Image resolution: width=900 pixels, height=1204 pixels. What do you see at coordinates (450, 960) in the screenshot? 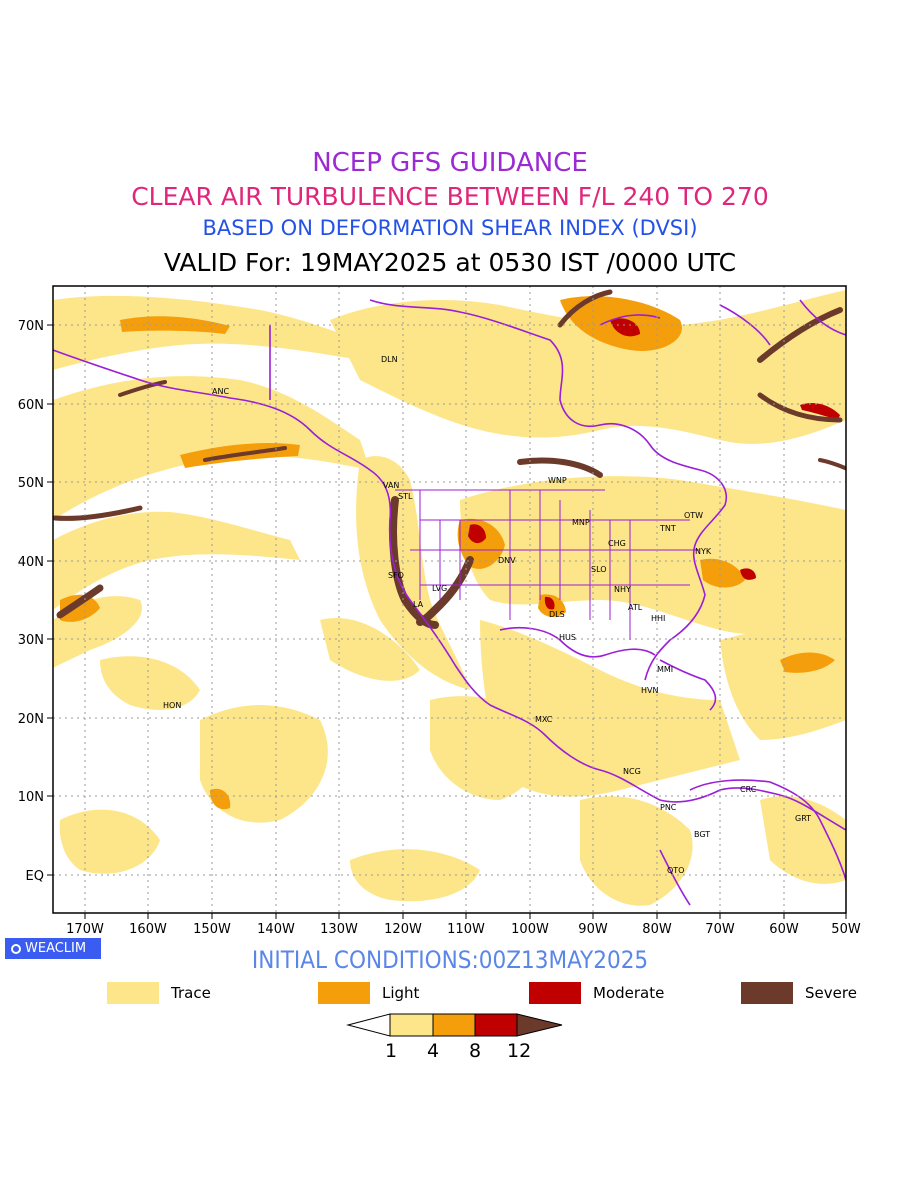
I see `initial-conditions: INITIAL CONDITIONS:00Z13MAY2025` at bounding box center [450, 960].